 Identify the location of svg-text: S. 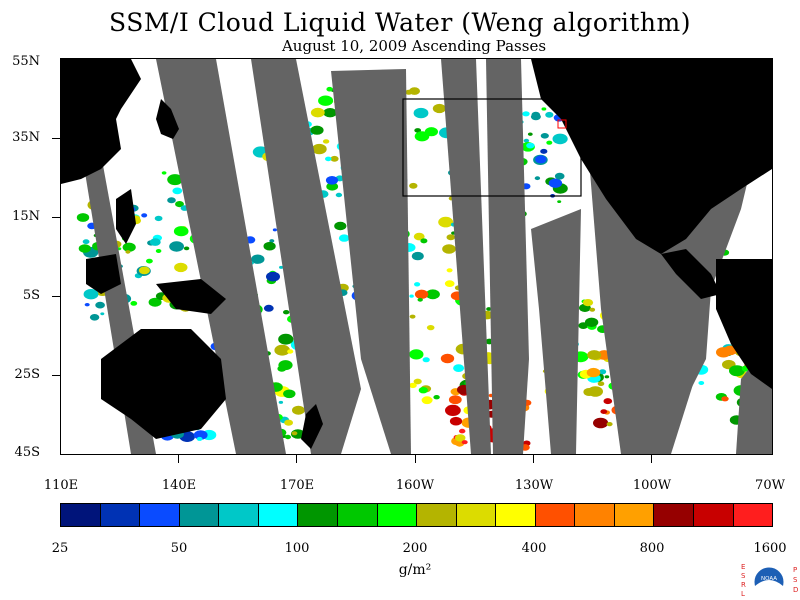
(795, 580).